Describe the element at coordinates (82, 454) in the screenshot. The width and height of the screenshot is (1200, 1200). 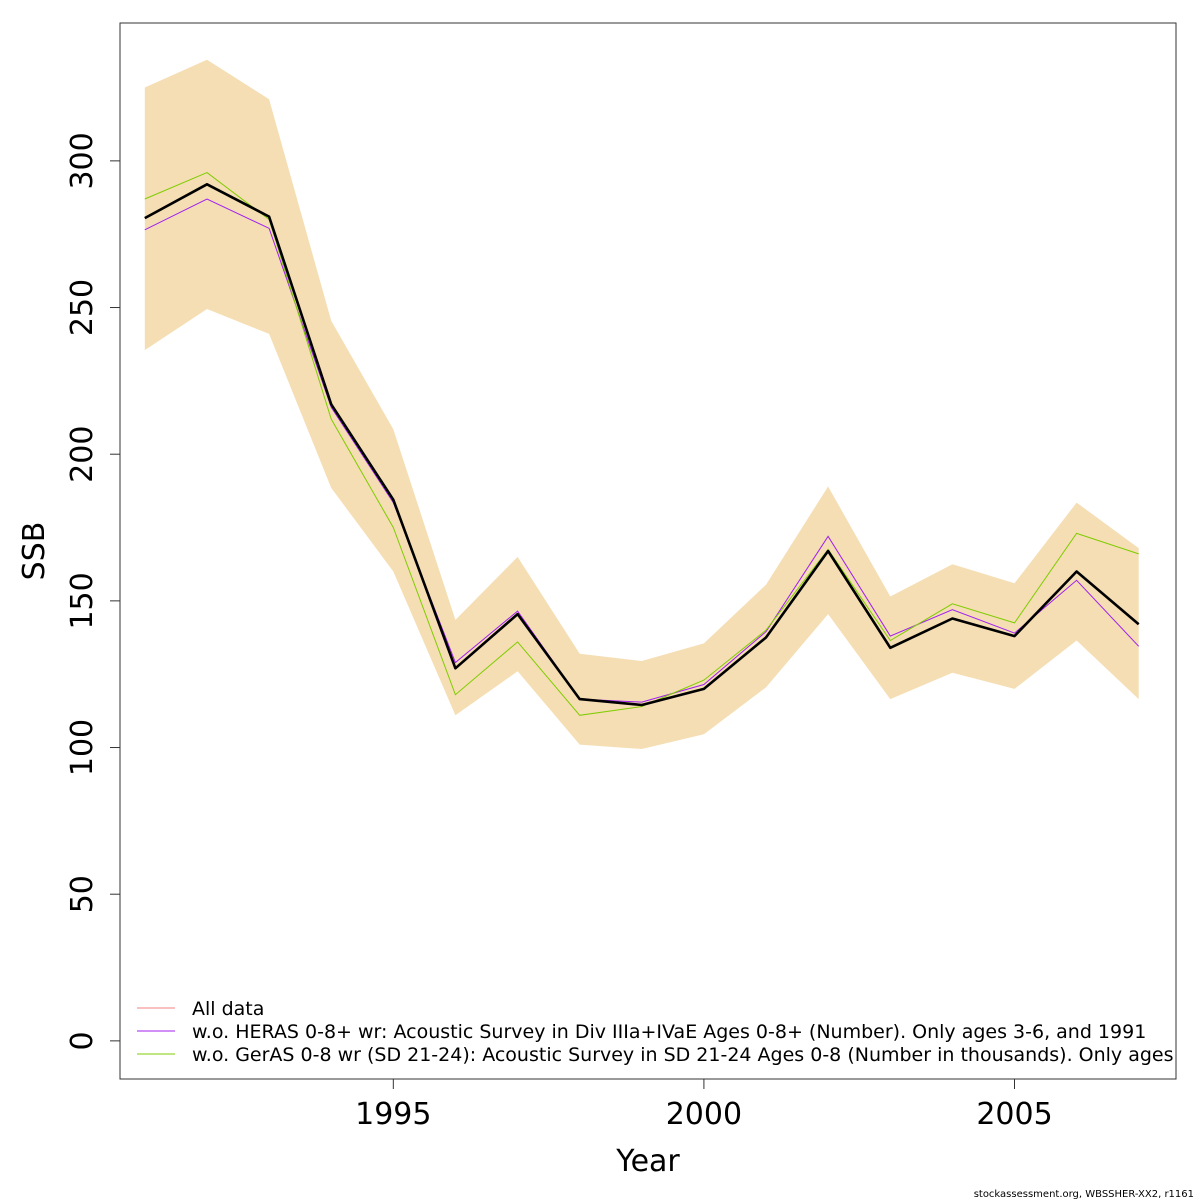
I see `y-tick-label: 200` at that location.